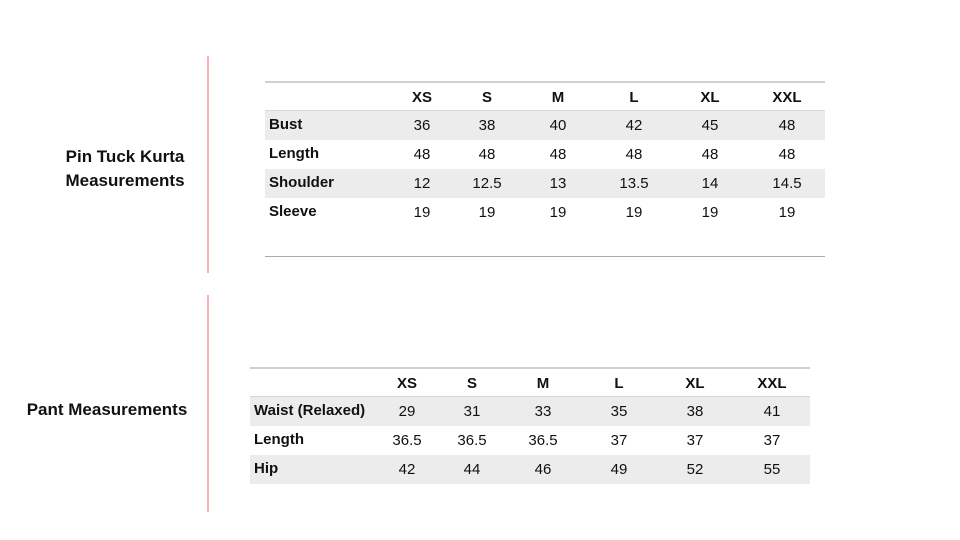 Image resolution: width=960 pixels, height=540 pixels. Describe the element at coordinates (619, 411) in the screenshot. I see `table-cell: 35` at that location.